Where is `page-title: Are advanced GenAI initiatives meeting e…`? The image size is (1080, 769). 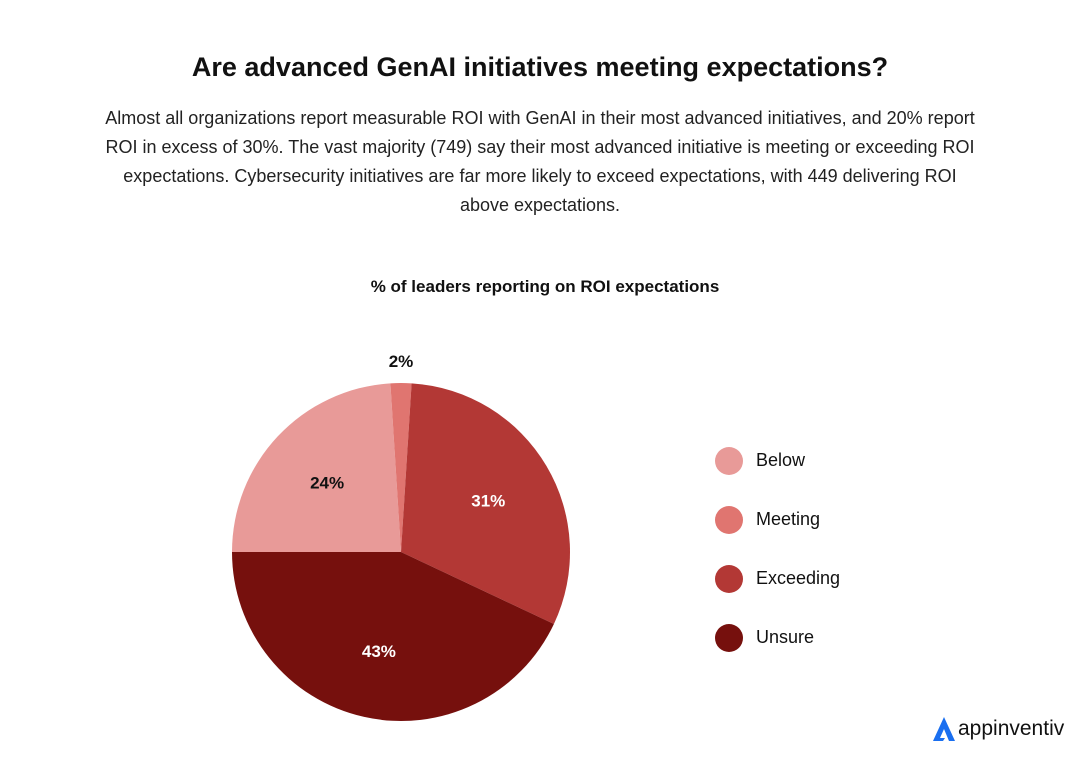
page-title: Are advanced GenAI initiatives meeting e… is located at coordinates (540, 67).